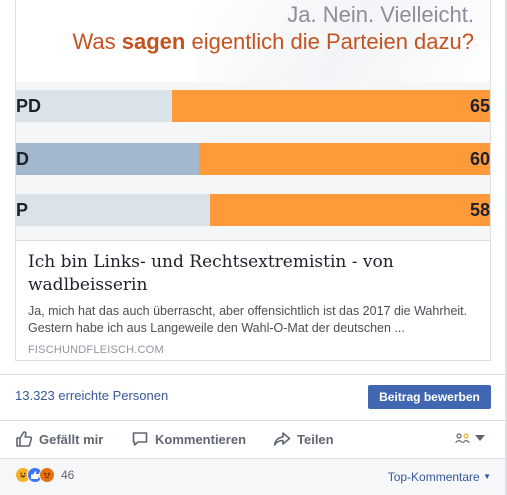  I want to click on reactions-summary: 46, so click(44, 475).